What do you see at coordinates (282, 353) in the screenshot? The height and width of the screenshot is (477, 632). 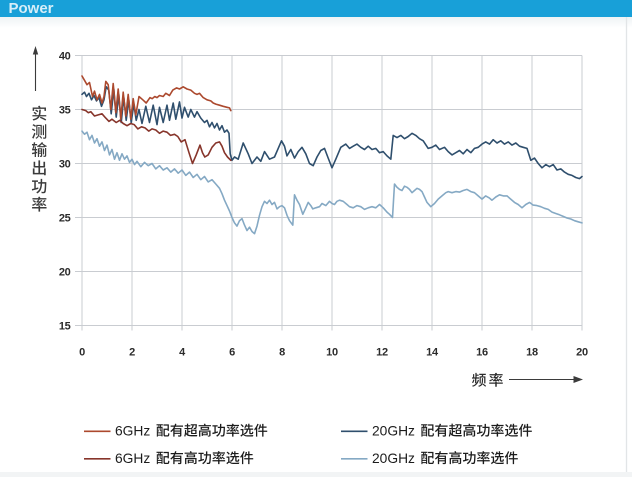 I see `svg-text: 8` at bounding box center [282, 353].